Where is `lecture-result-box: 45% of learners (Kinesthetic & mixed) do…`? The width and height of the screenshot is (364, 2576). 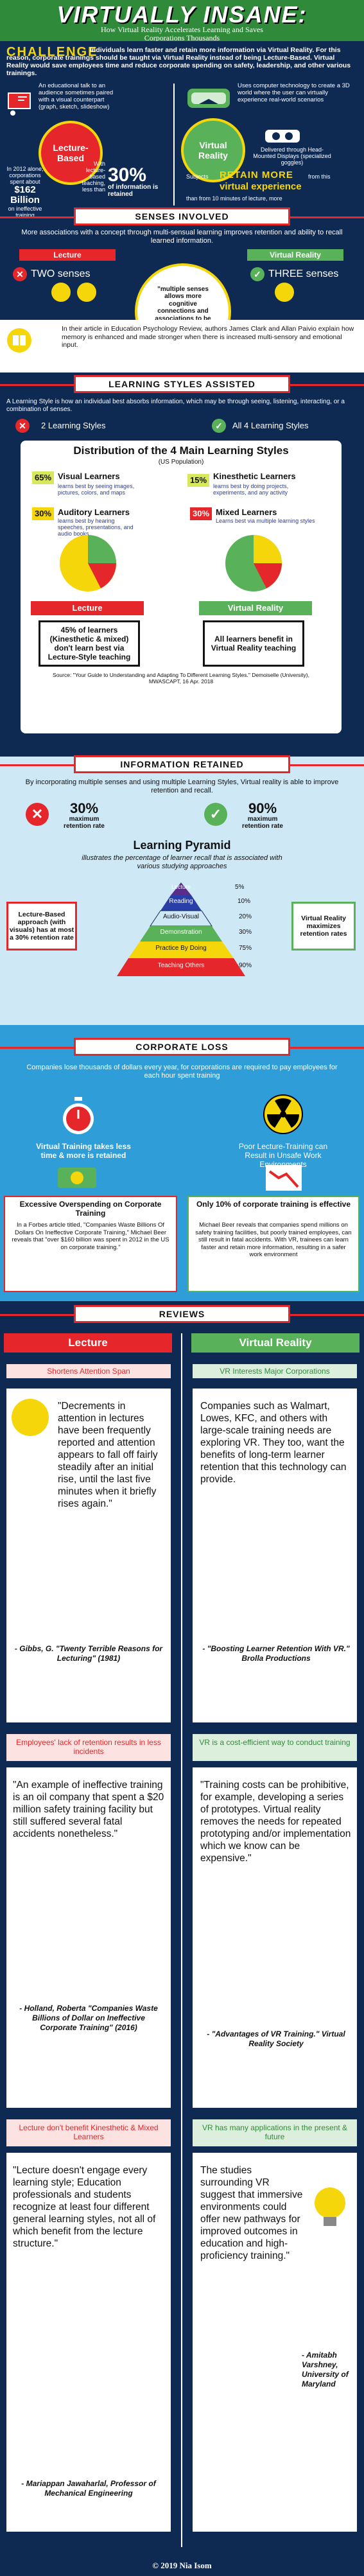
lecture-result-box: 45% of learners (Kinesthetic & mixed) do… is located at coordinates (89, 643).